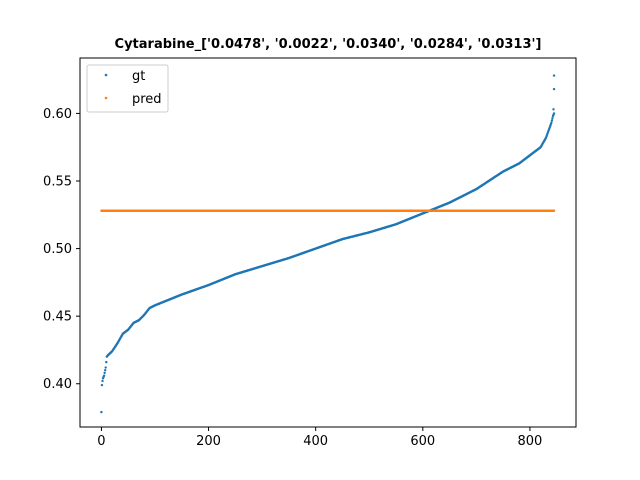 The image size is (640, 480). Describe the element at coordinates (138, 76) in the screenshot. I see `legend-label-gt: gt` at that location.